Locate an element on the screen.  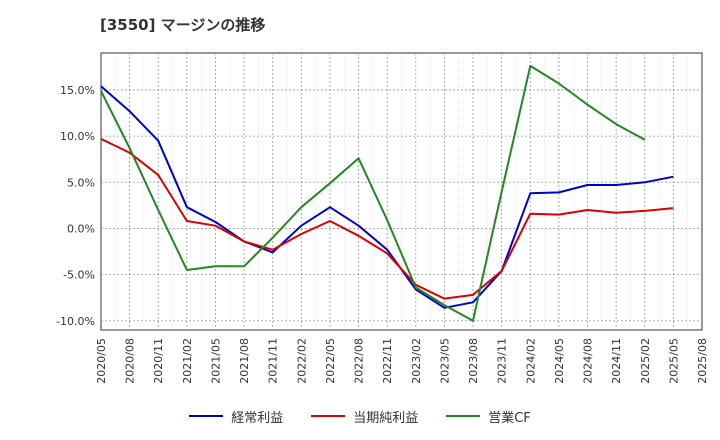
x-tick-label: 2021/08 is located at coordinates (244, 361).